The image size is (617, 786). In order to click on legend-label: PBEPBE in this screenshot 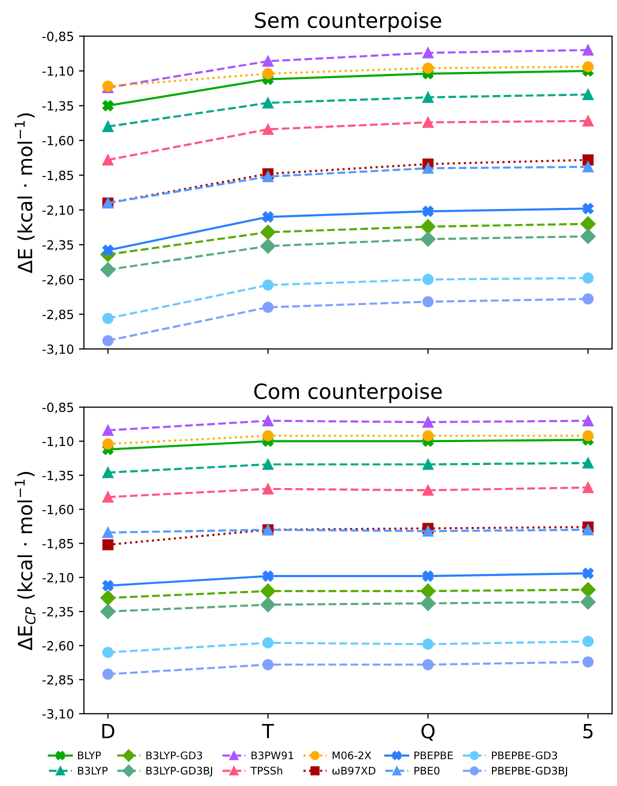, I will do `click(433, 756)`.